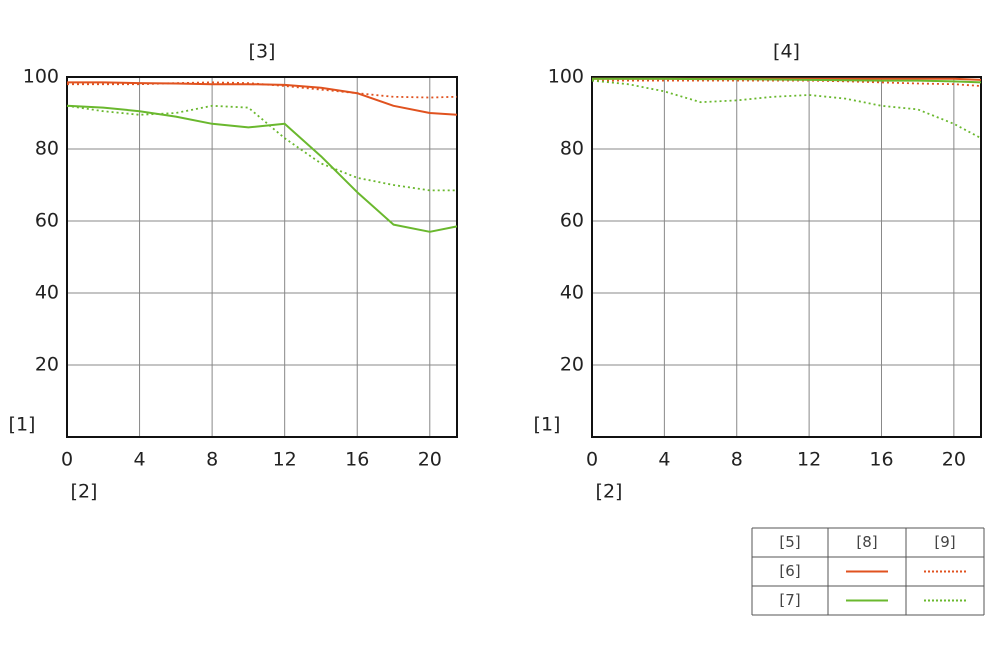 This screenshot has width=989, height=663. I want to click on legend-header: [8], so click(866, 542).